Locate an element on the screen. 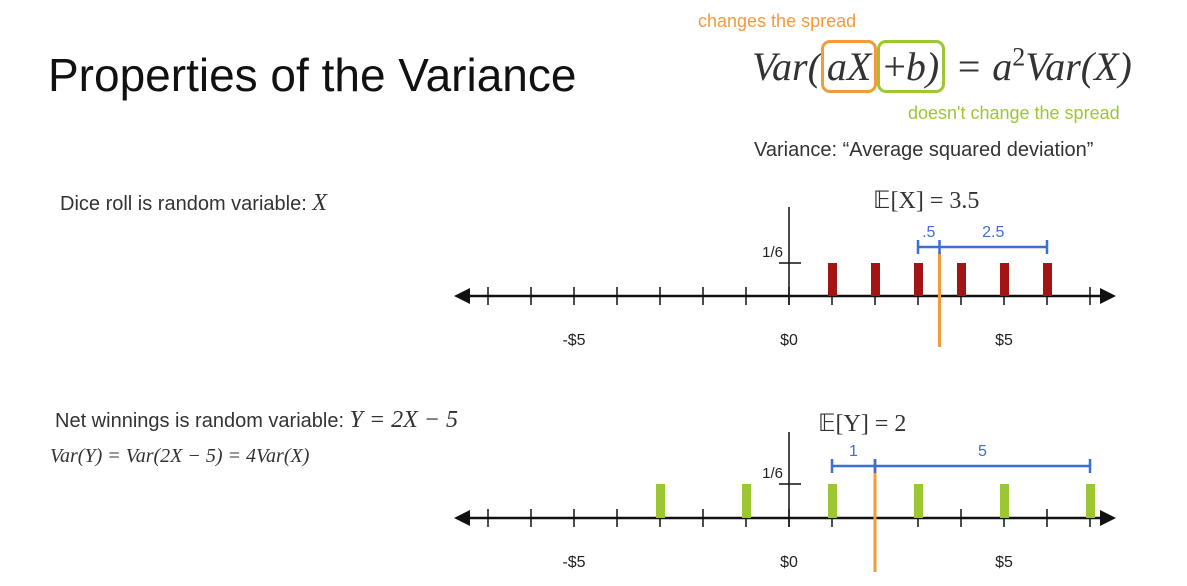 The height and width of the screenshot is (586, 1187). dice-description: Dice roll is random variable: X is located at coordinates (193, 203).